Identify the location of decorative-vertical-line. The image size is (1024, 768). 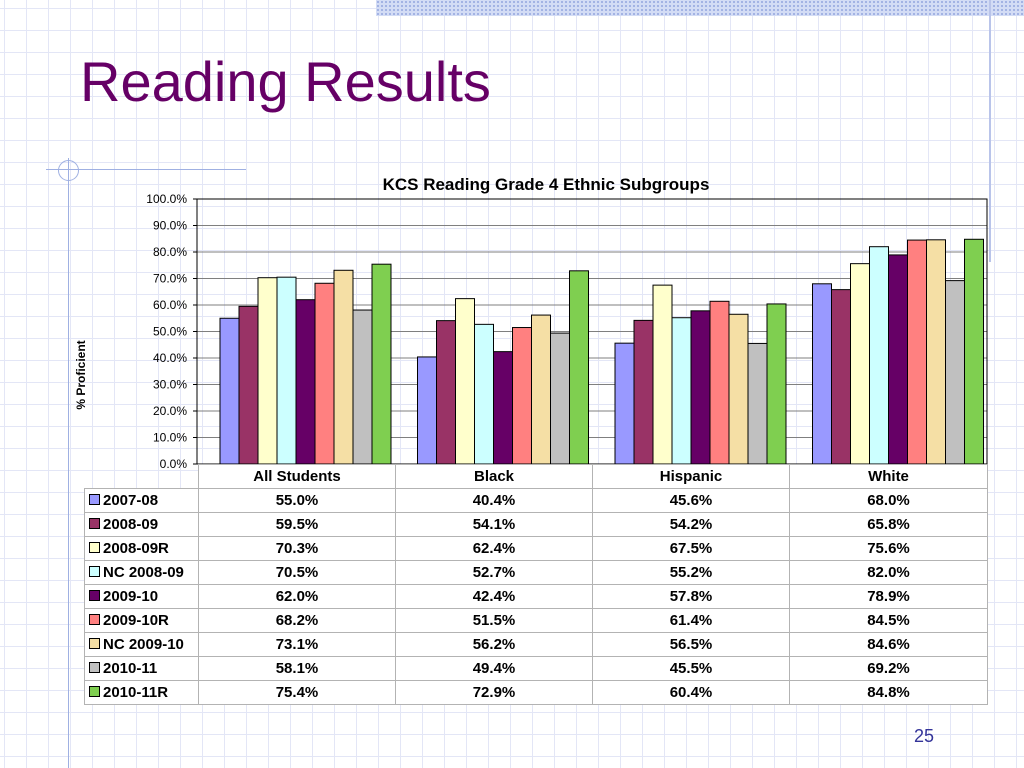
(68, 463).